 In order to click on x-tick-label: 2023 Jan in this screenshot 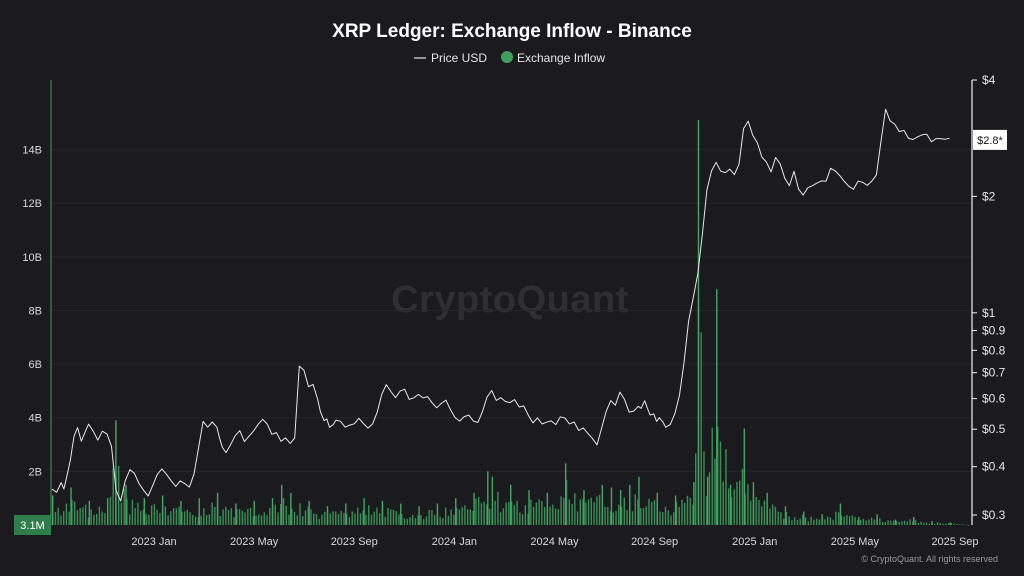, I will do `click(153, 542)`.